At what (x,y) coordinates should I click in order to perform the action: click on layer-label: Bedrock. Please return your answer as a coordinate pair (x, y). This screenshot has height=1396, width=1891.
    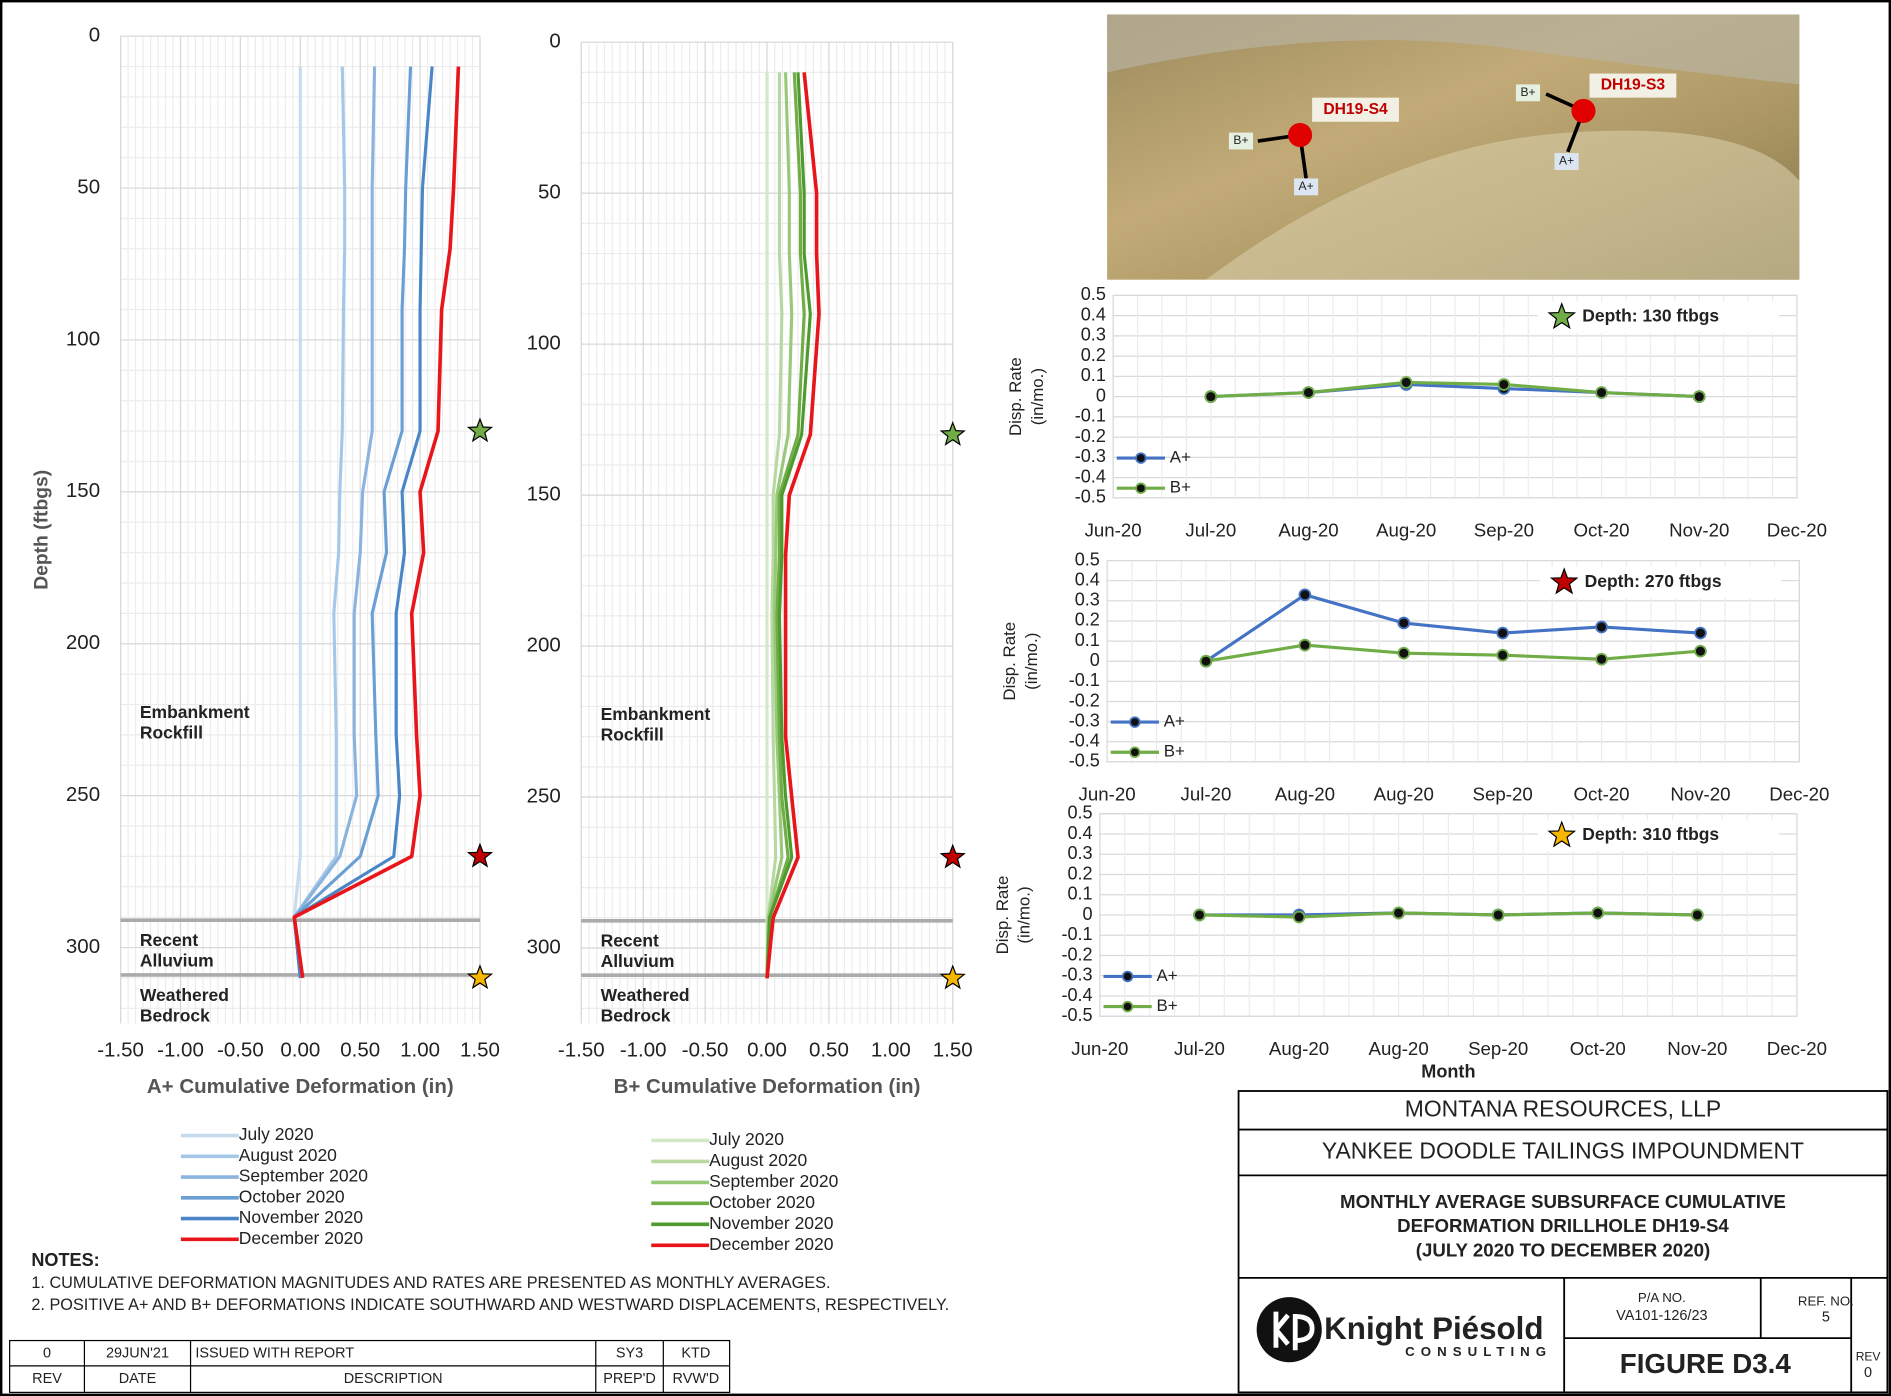
    Looking at the image, I should click on (175, 1015).